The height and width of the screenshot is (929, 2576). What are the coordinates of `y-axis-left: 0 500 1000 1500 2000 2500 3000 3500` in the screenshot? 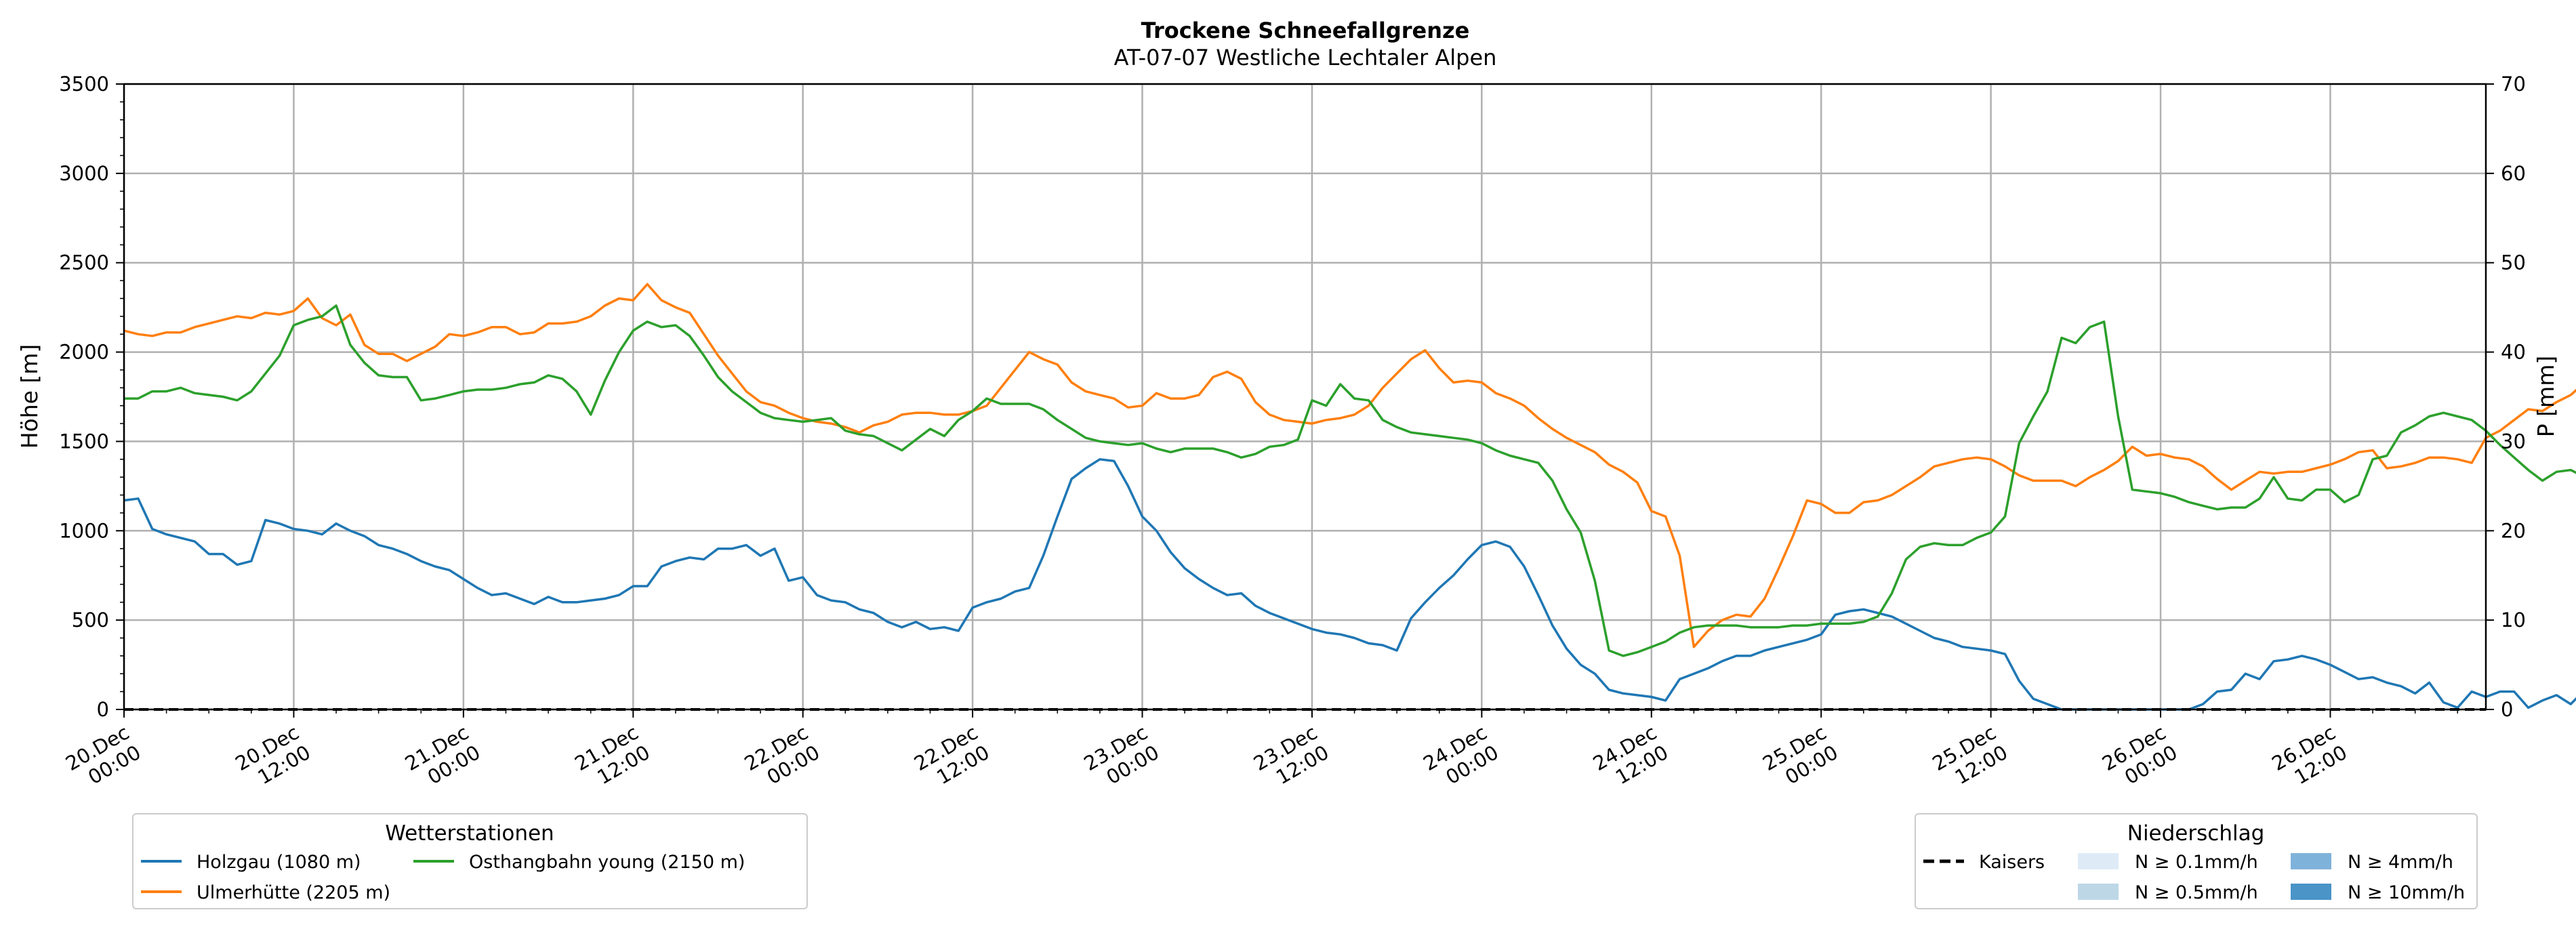 It's located at (91, 397).